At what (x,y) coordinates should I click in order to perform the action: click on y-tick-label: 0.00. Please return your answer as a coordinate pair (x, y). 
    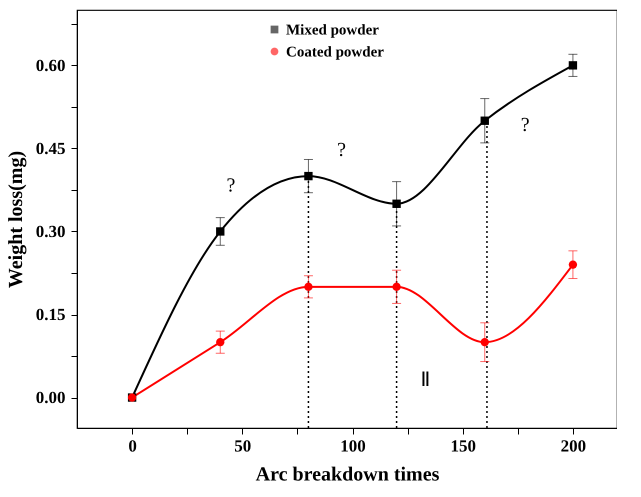
    Looking at the image, I should click on (51, 398).